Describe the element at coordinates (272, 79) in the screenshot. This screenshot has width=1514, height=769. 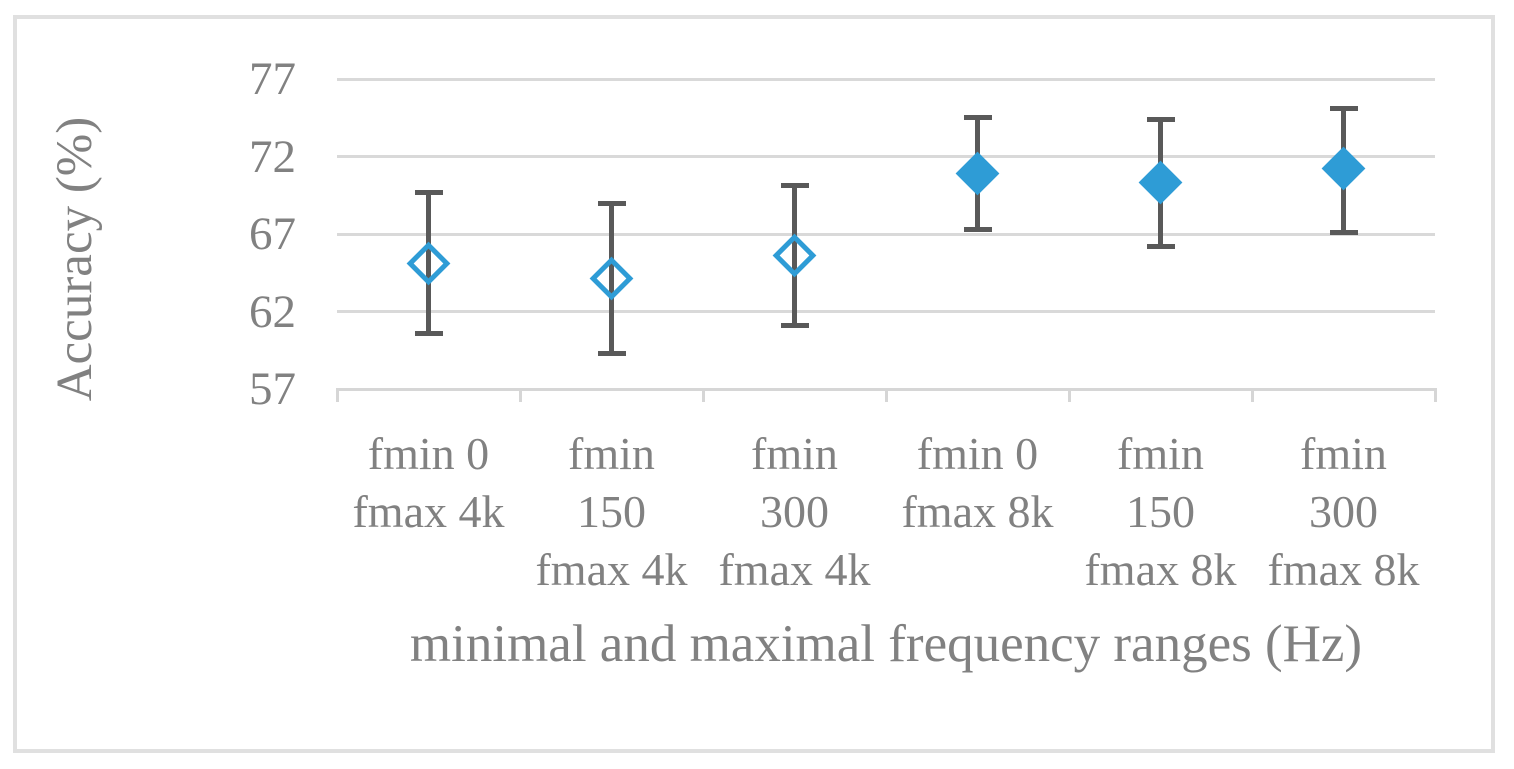
I see `y-tick-label-77: 77` at that location.